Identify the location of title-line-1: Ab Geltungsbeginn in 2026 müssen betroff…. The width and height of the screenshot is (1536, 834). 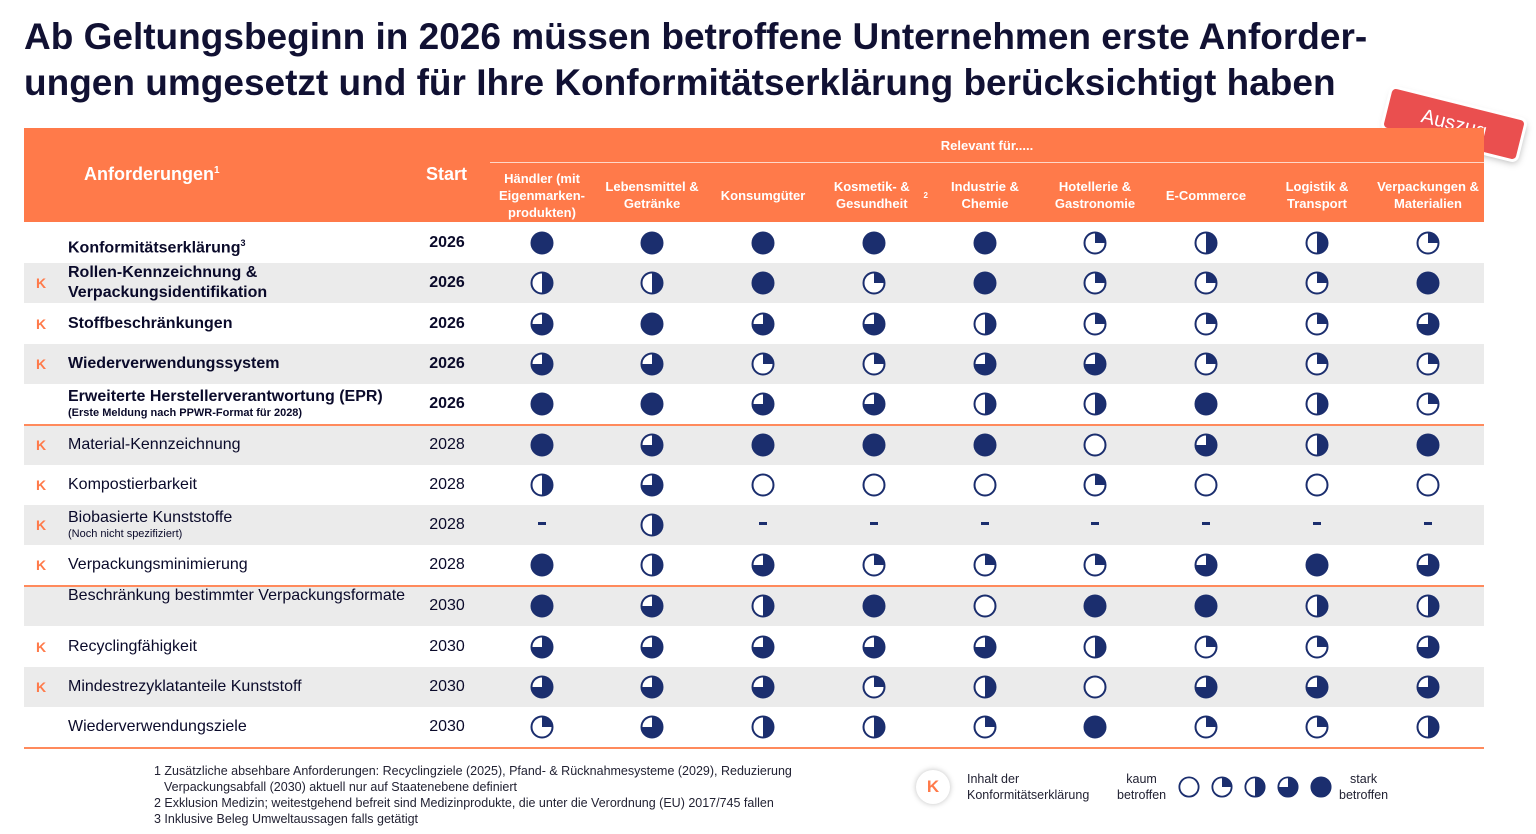
(696, 36).